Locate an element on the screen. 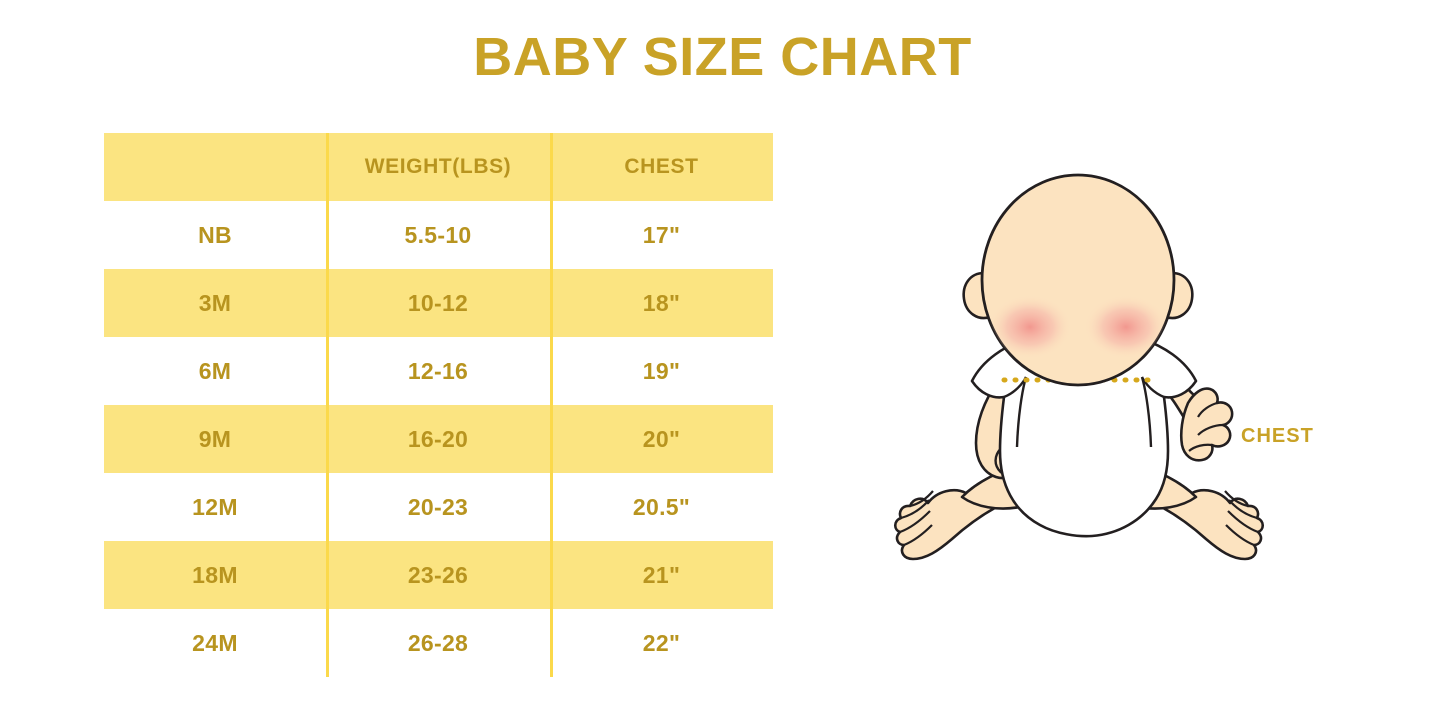 Image resolution: width=1445 pixels, height=723 pixels. table-row: NB 5.5-10 17" is located at coordinates (438, 235).